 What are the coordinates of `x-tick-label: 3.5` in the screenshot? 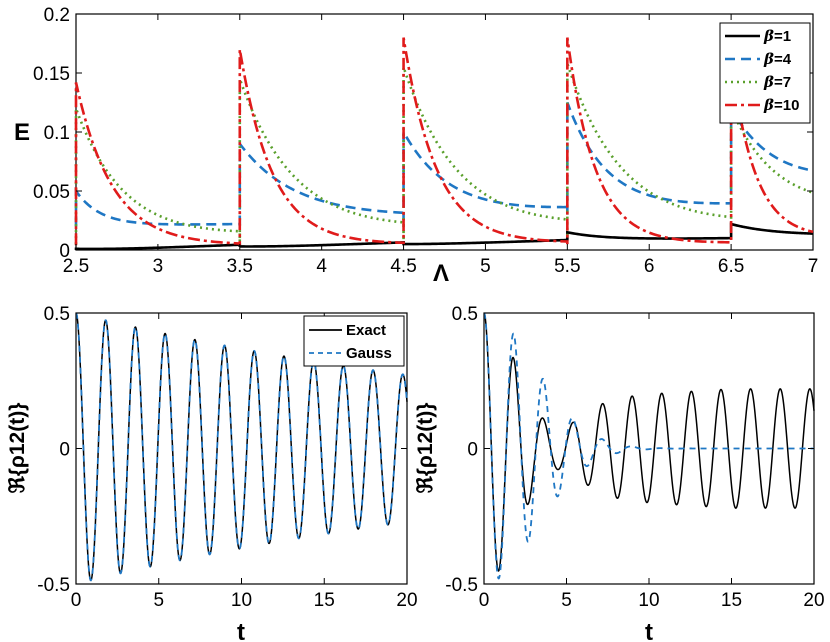 It's located at (240, 266).